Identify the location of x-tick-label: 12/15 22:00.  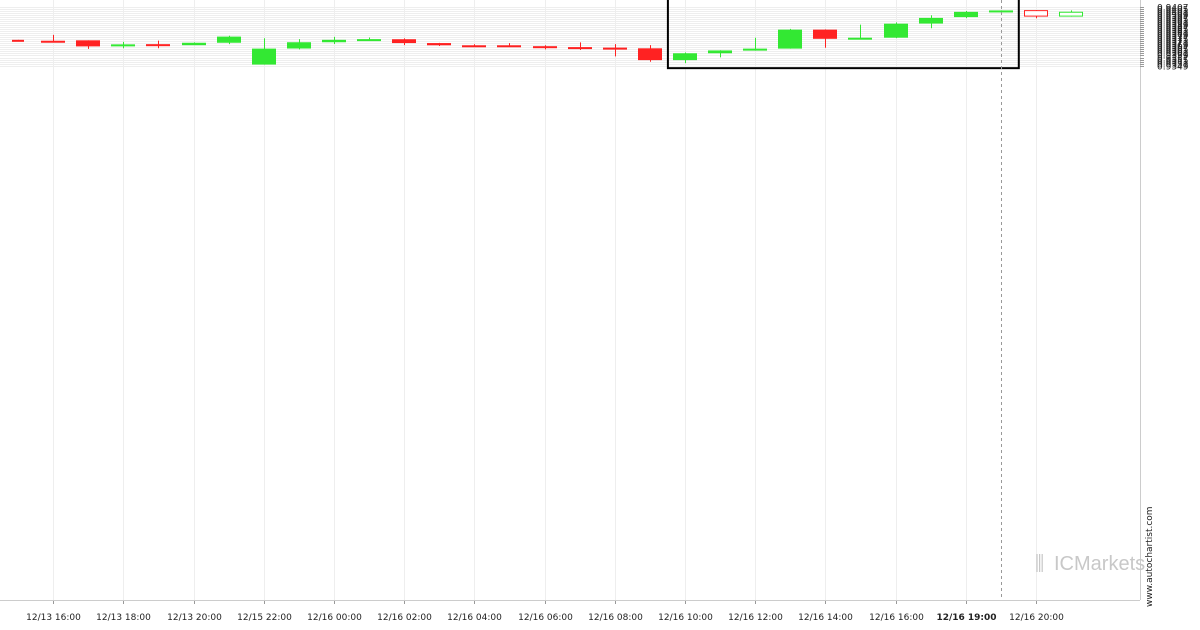
(264, 618).